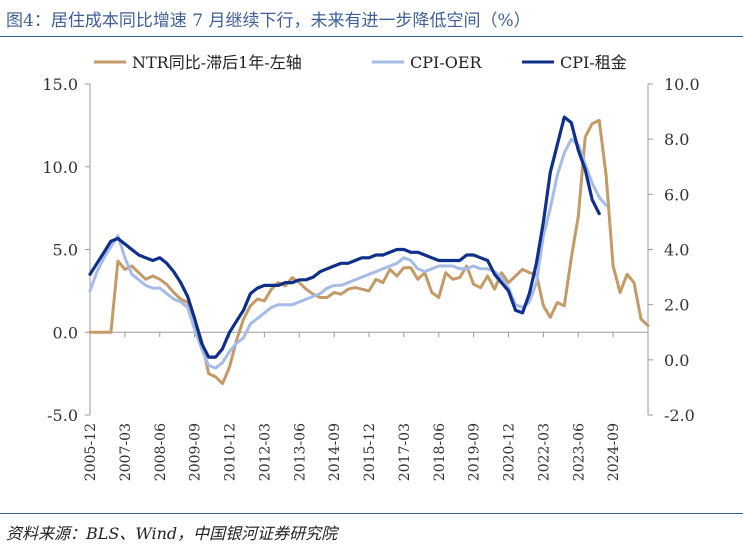 The image size is (743, 547). I want to click on x-tick-label: 2015-12, so click(370, 452).